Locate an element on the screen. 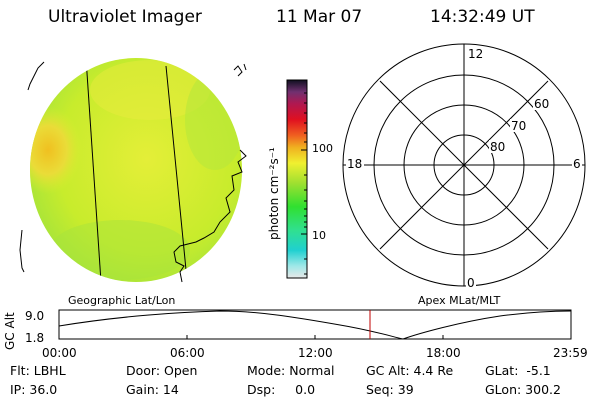 The height and width of the screenshot is (400, 600). mlt-label-12: 12 is located at coordinates (475, 54).